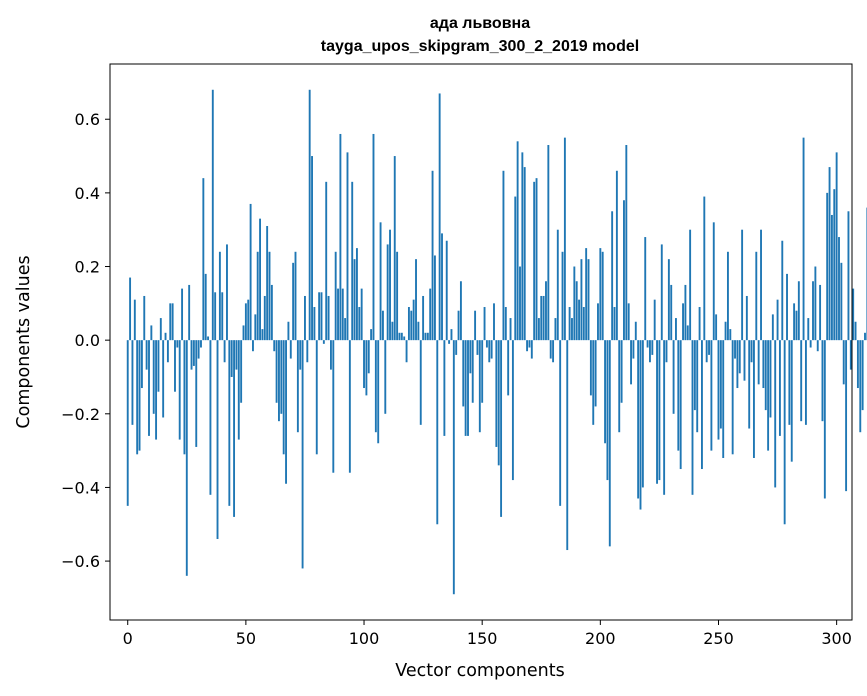  I want to click on y-tick-label: 0.0, so click(87, 340).